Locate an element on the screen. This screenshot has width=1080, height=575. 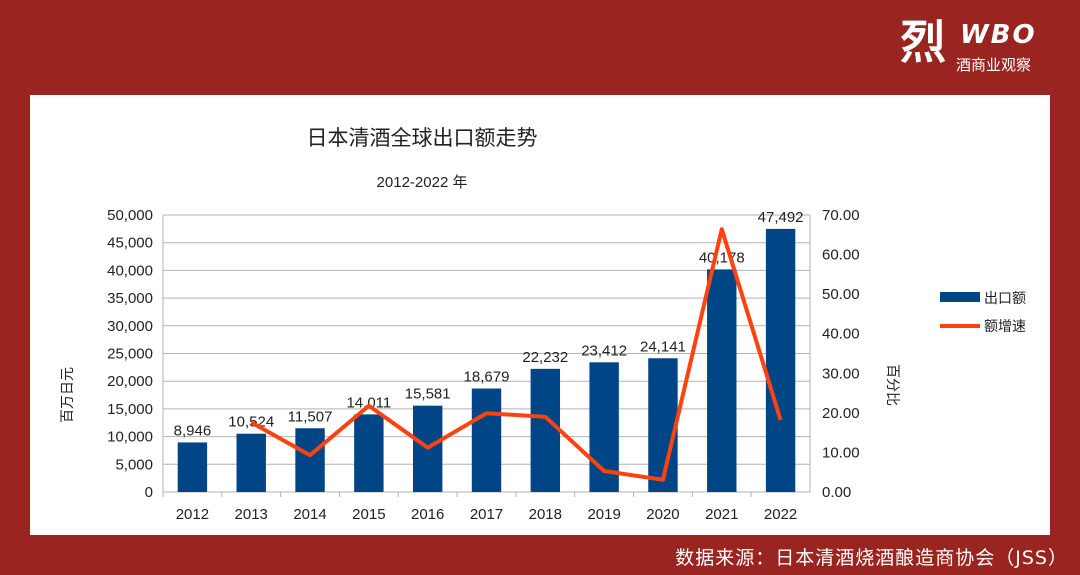
y-tick-label: 35,000 is located at coordinates (130, 298).